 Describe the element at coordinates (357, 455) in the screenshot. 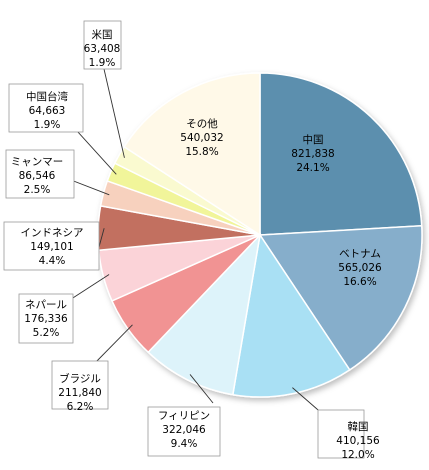

I see `slice-percent-label: 12.0%` at that location.